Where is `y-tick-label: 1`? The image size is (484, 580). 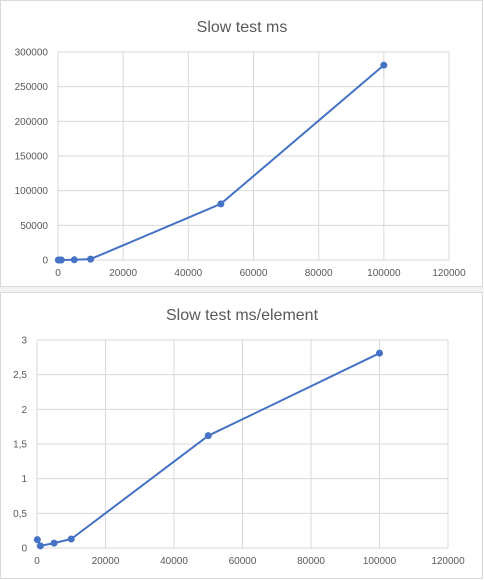 y-tick-label: 1 is located at coordinates (24, 479).